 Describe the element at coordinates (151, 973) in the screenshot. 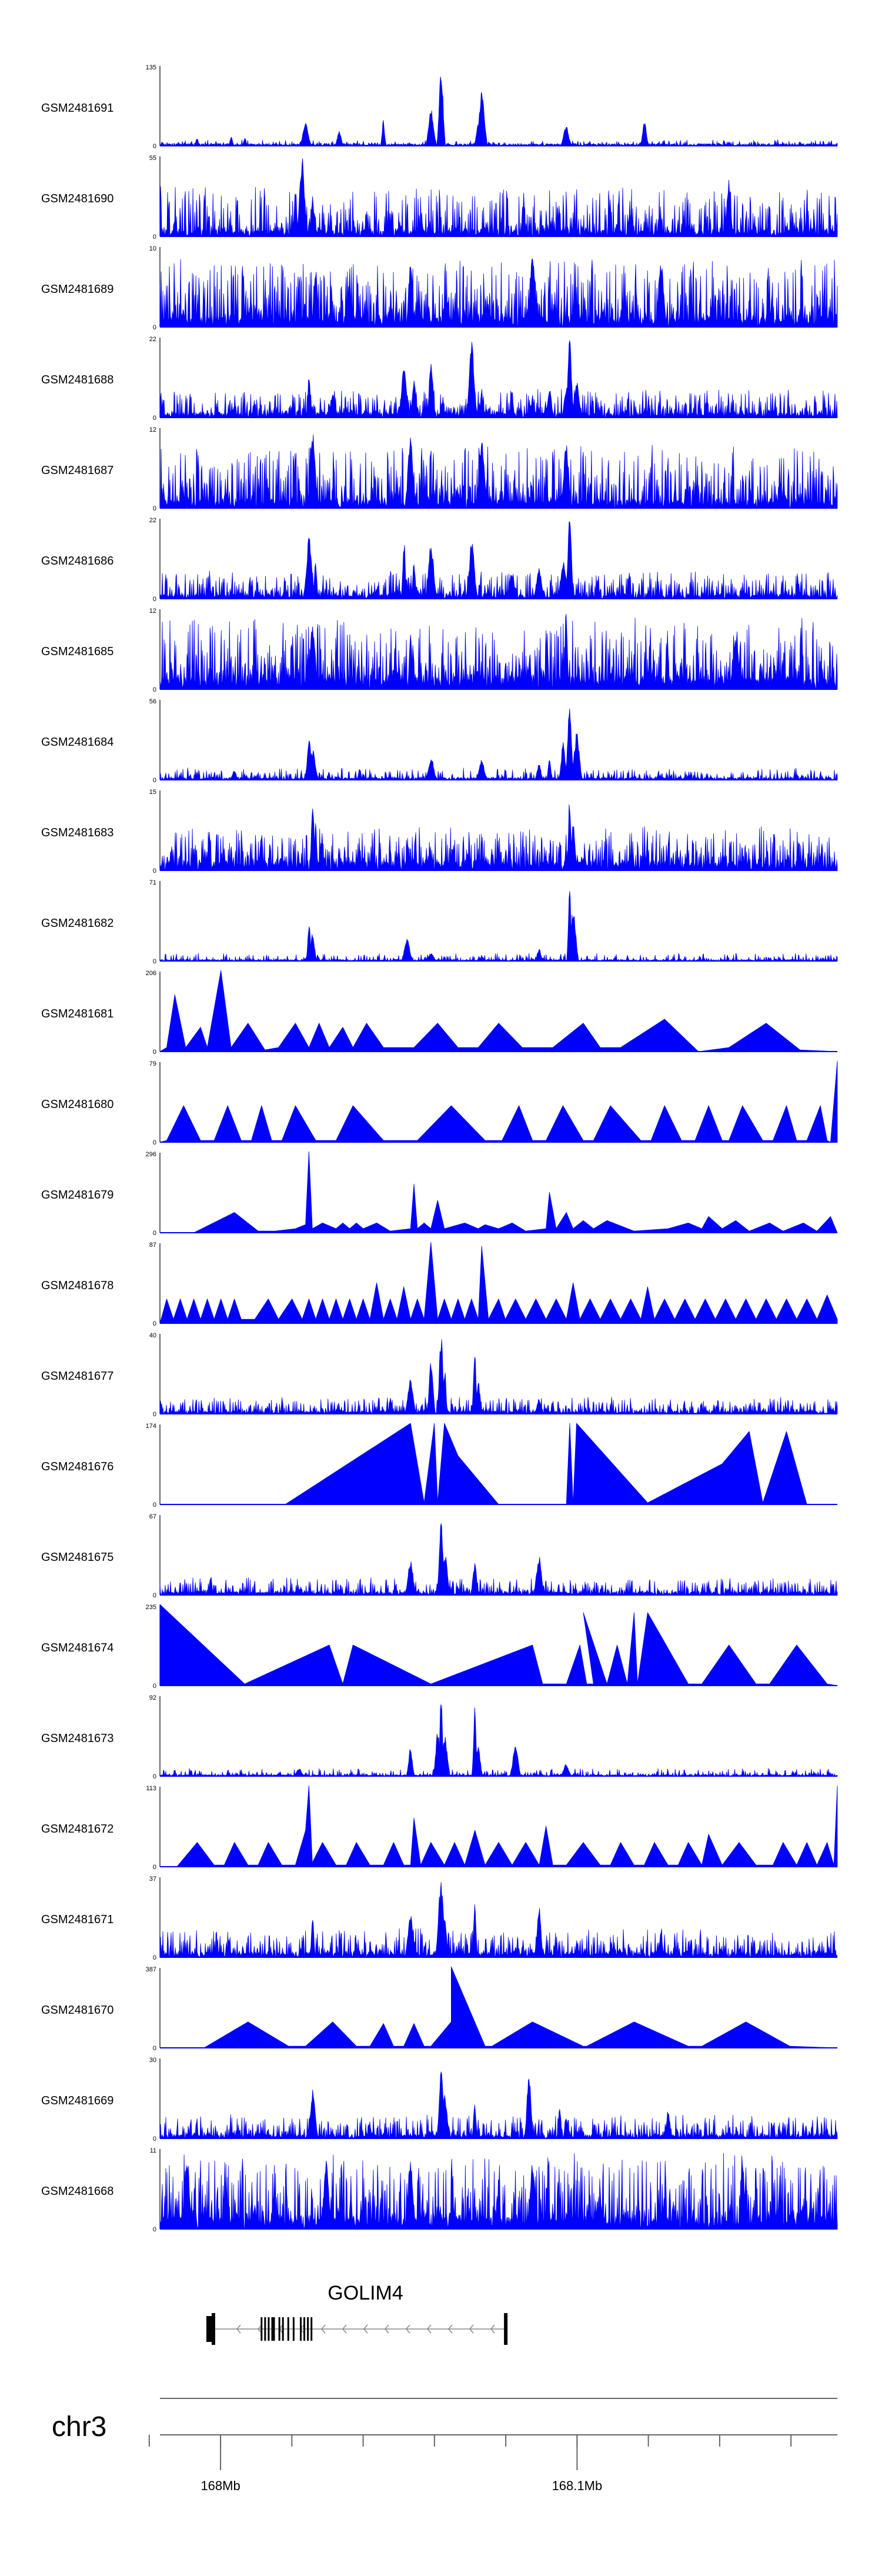

I see `track-ymax-label: 206` at that location.